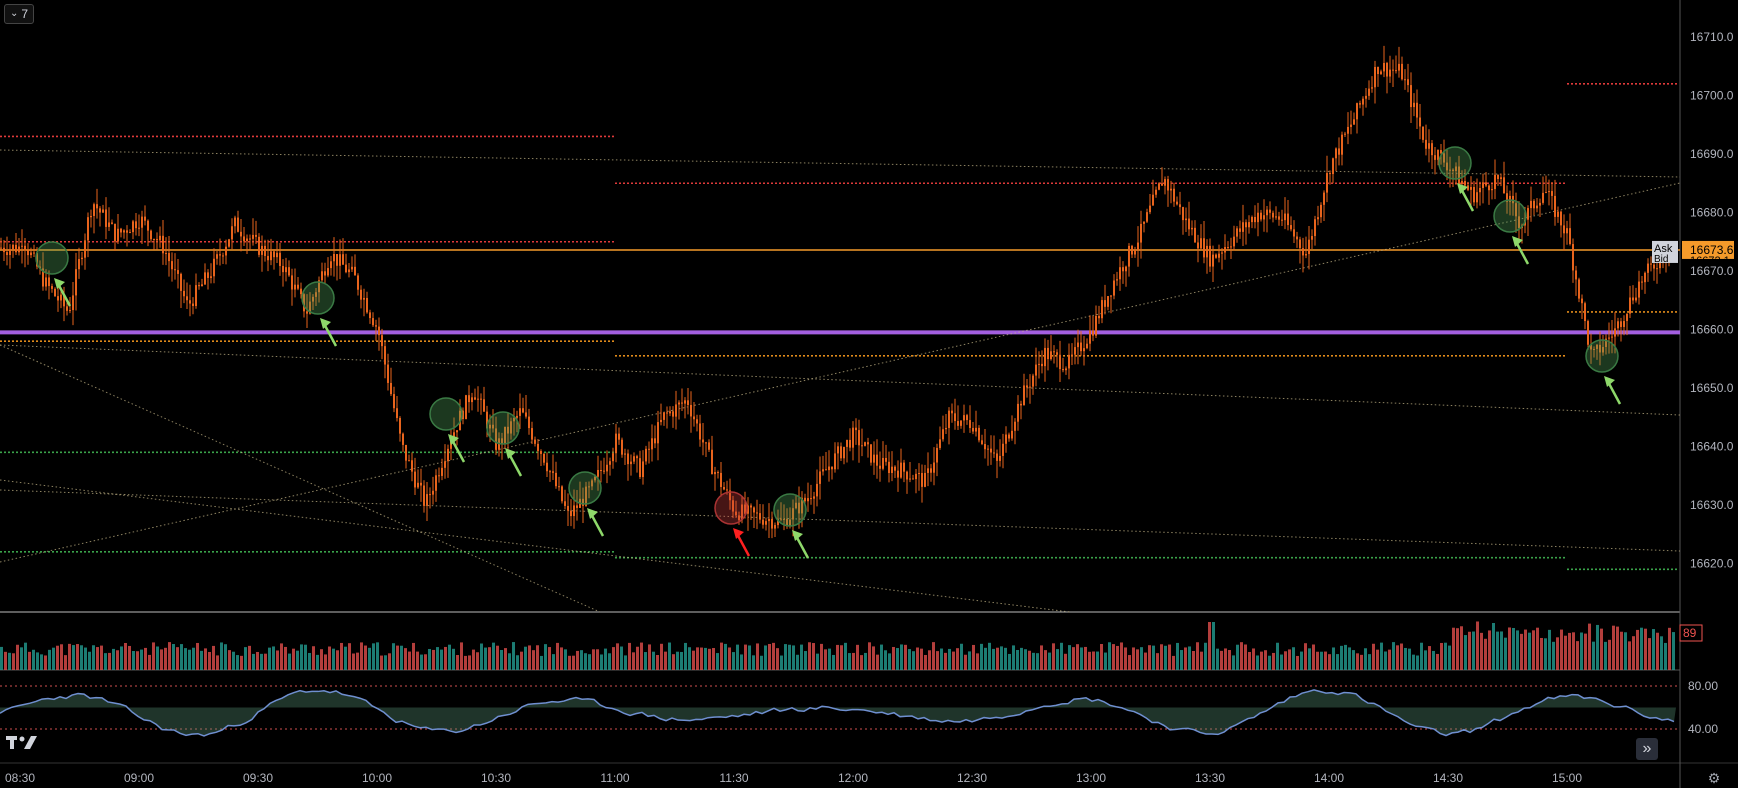  I want to click on osc-fill, so click(838, 712).